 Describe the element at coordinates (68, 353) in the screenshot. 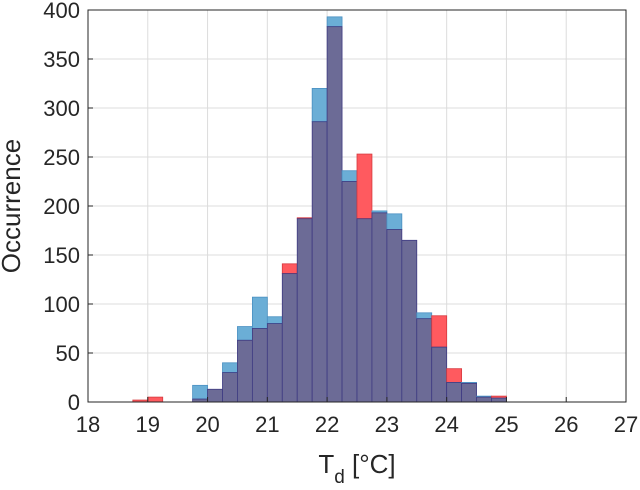

I see `y-tick-label-1: 50` at that location.